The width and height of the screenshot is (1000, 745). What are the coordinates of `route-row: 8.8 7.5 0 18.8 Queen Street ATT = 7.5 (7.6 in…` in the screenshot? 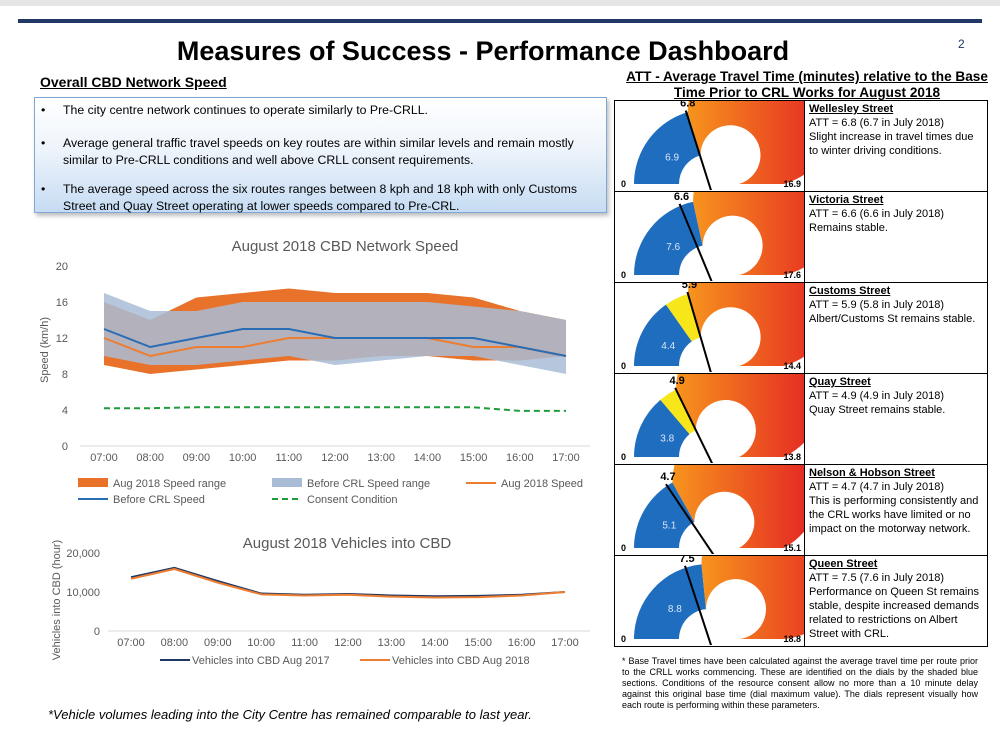 It's located at (801, 601).